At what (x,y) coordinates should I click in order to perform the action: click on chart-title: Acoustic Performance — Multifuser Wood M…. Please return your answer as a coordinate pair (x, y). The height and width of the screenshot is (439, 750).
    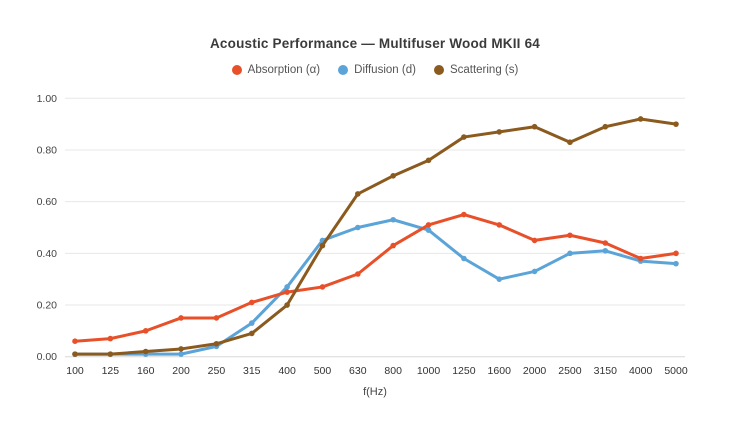
    Looking at the image, I should click on (374, 43).